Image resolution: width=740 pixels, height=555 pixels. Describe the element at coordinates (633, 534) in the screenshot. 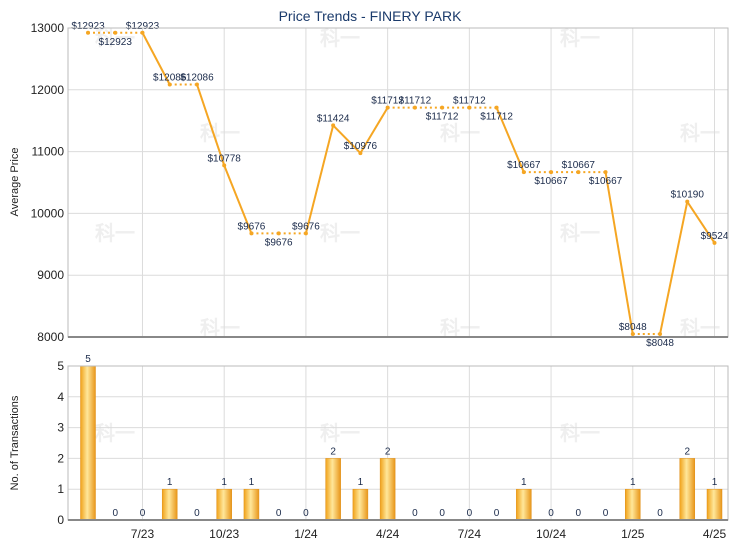

I see `x-tick-label: 1/25` at that location.